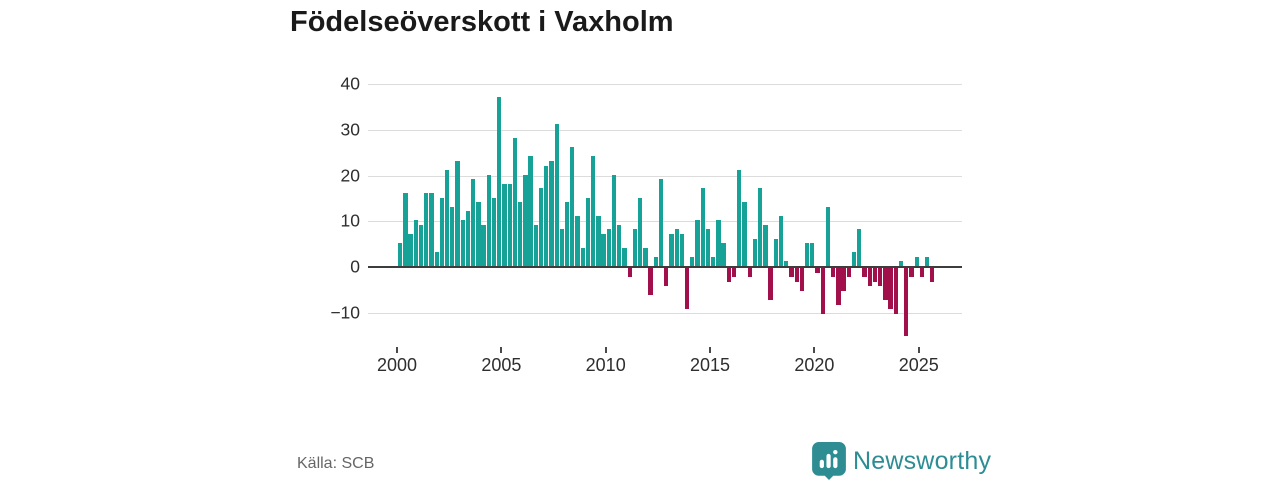 This screenshot has width=1280, height=480. Describe the element at coordinates (482, 22) in the screenshot. I see `chart-title: Födelseöverskott i Vaxholm` at that location.